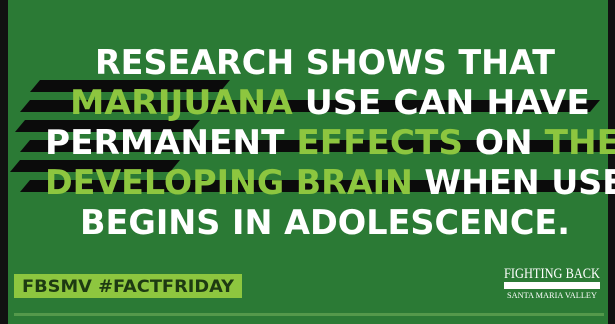  I want to click on headline-text: WHEN USE, so click(514, 183).